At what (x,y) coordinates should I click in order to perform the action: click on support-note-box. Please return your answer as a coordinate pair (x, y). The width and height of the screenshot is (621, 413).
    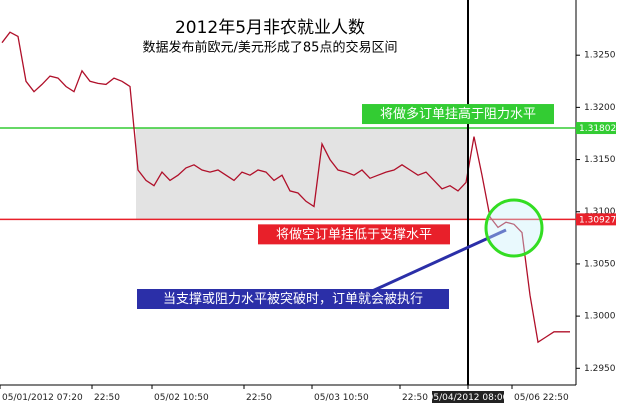
    Looking at the image, I should click on (354, 234).